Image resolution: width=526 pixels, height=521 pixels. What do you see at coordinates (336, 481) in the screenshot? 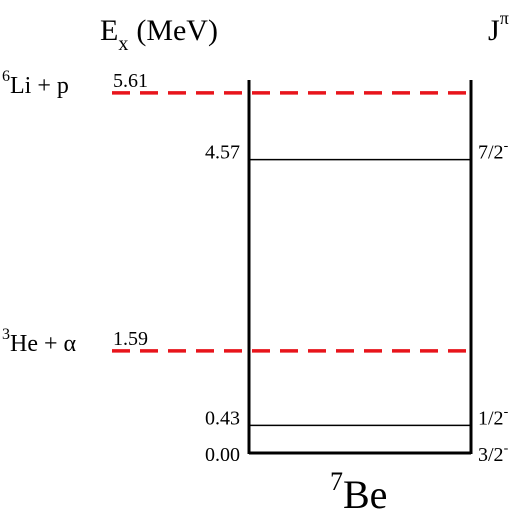
I see `mass: 7` at bounding box center [336, 481].